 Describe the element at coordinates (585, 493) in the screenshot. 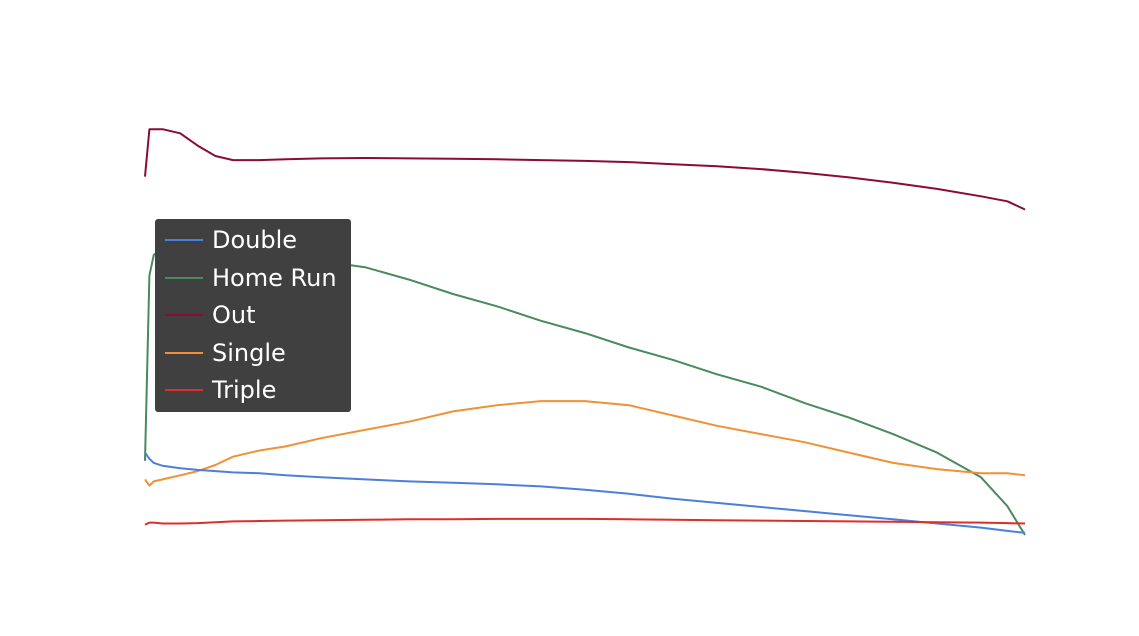

I see `series-line-double` at that location.